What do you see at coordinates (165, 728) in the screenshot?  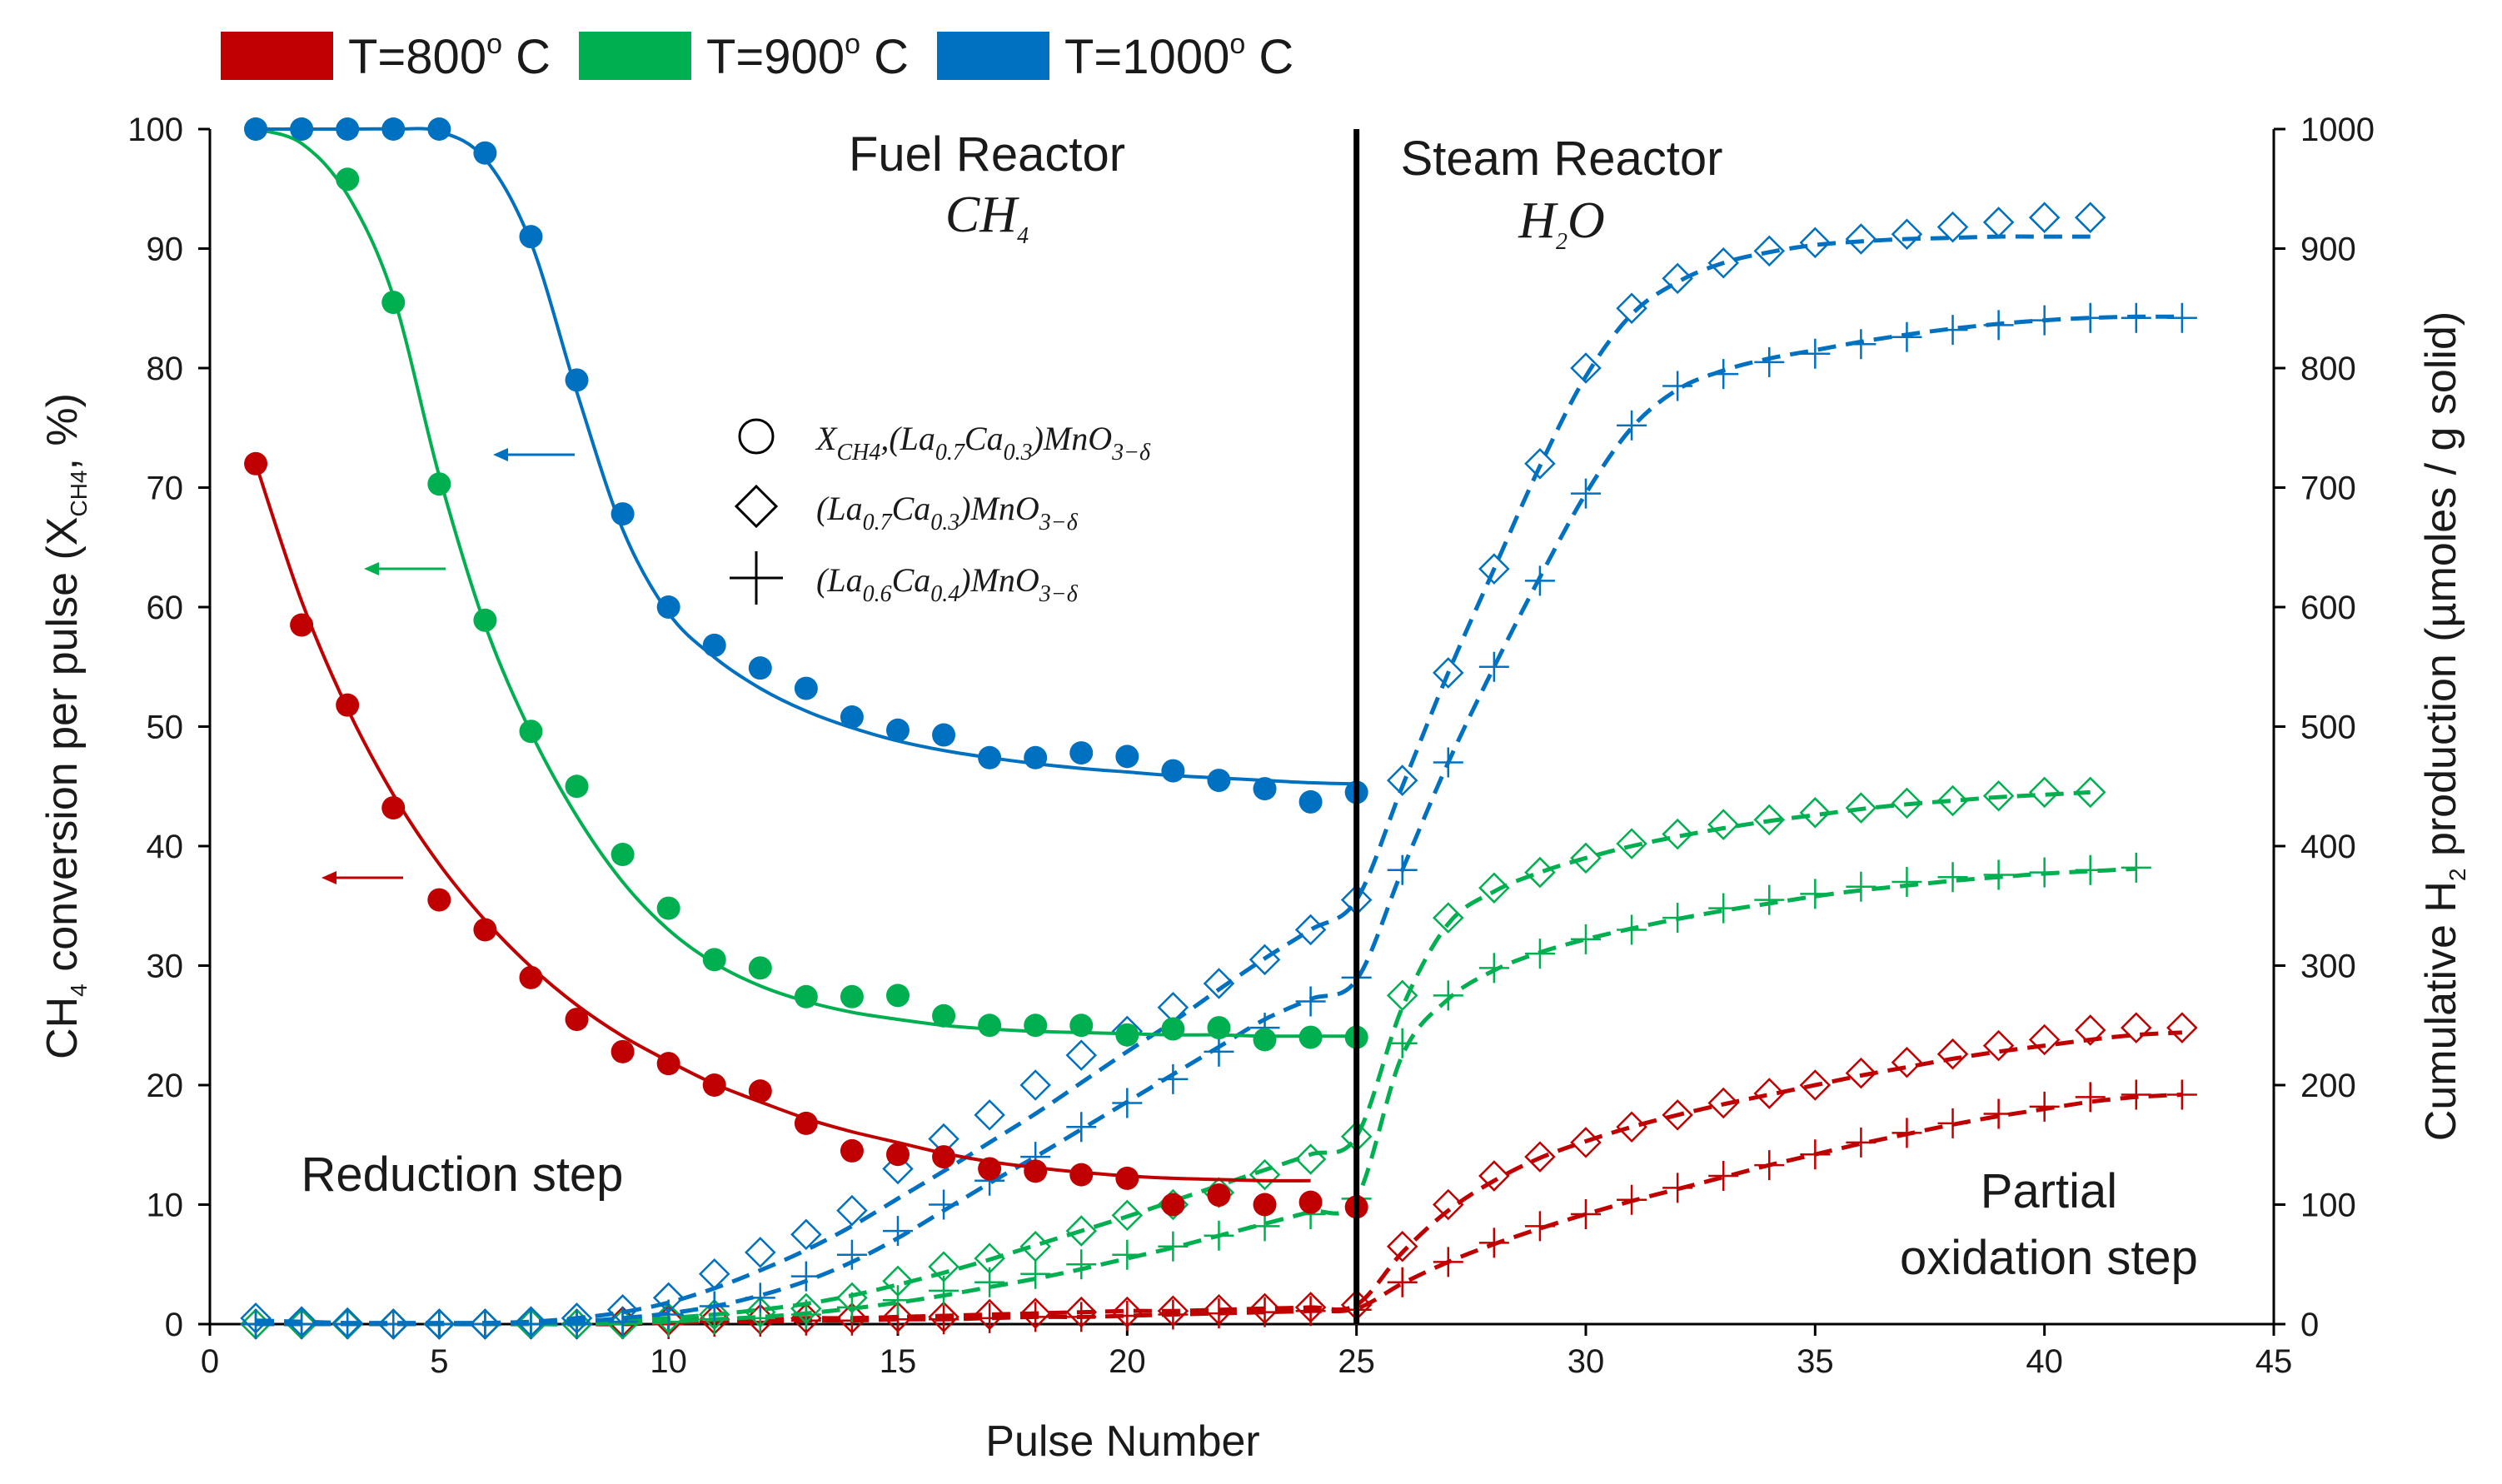 I see `y-left-tick-label: 50` at bounding box center [165, 728].